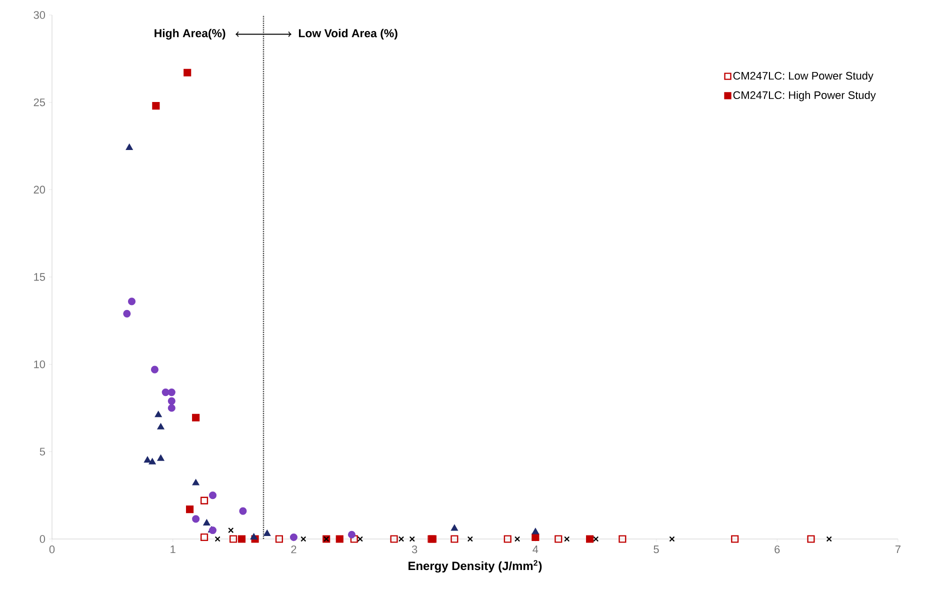 Image resolution: width=939 pixels, height=603 pixels. Describe the element at coordinates (475, 566) in the screenshot. I see `x-axis-title: Energy Density (J/mm$^{2}$)` at that location.